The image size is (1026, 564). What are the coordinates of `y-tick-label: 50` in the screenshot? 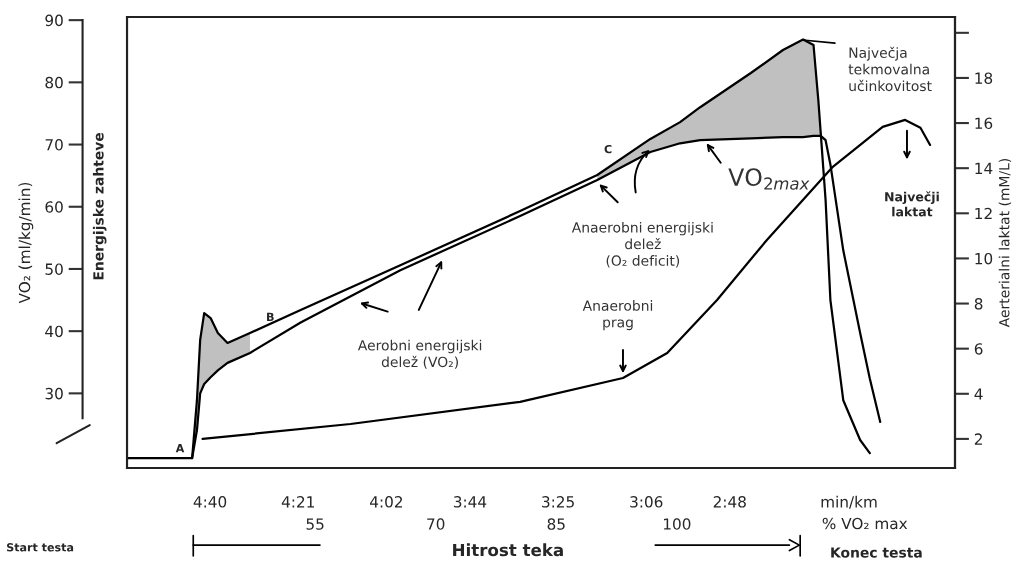 It's located at (54, 269).